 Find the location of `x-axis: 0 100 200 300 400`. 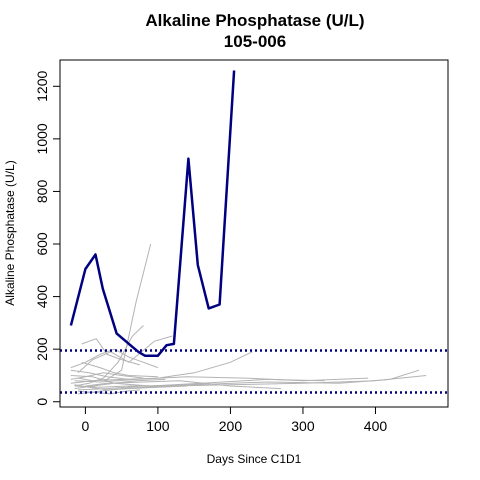

x-axis: 0 100 200 300 400 is located at coordinates (234, 420).